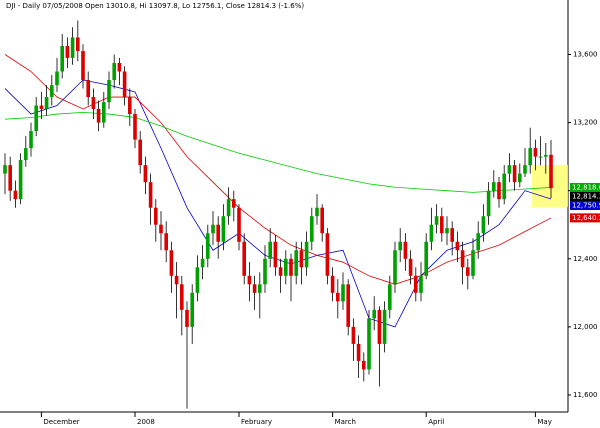 The height and width of the screenshot is (428, 600). I want to click on last-value-label: 12,750.9, so click(586, 206).